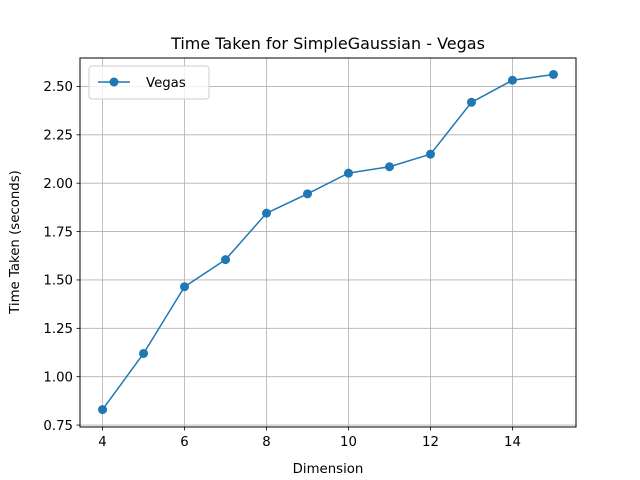 The width and height of the screenshot is (640, 480). Describe the element at coordinates (102, 442) in the screenshot. I see `x-tick-label: 4` at that location.